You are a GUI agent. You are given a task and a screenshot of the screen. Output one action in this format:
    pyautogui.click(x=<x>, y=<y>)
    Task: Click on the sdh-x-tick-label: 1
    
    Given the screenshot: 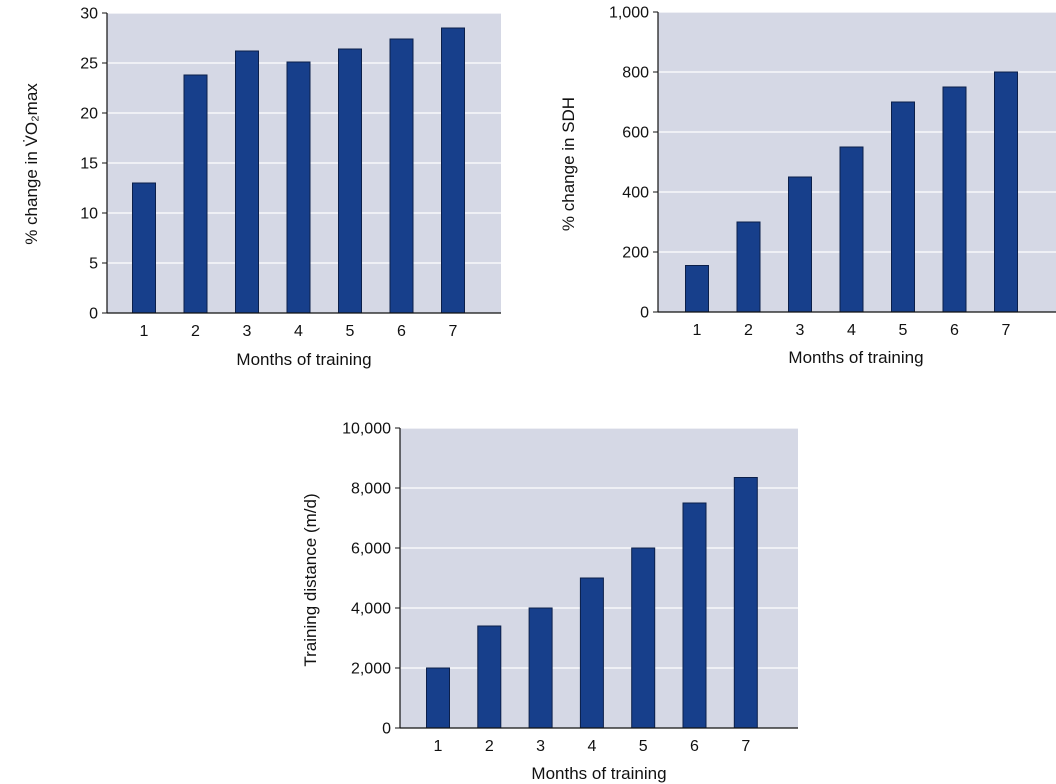 What is the action you would take?
    pyautogui.click(x=697, y=330)
    